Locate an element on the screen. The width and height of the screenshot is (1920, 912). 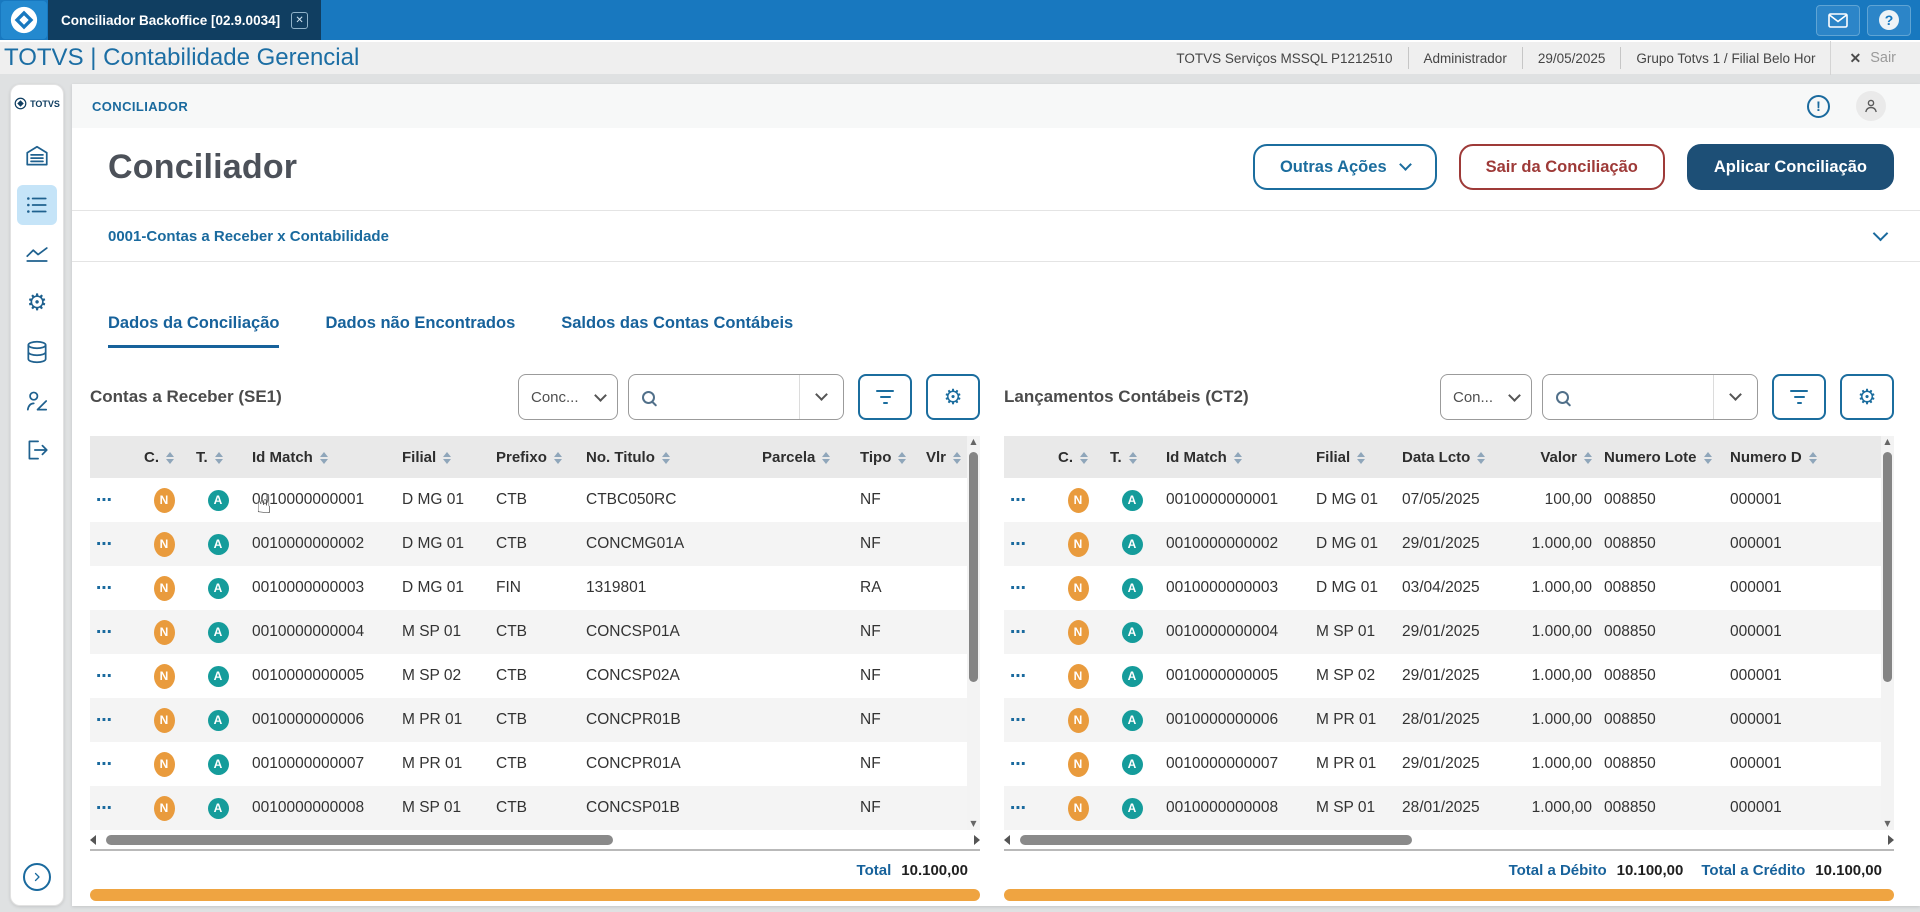
table-row: ⋯ N A 0010000000008 M SP 01 CTB CONCSP01B NF is located at coordinates (528, 808).